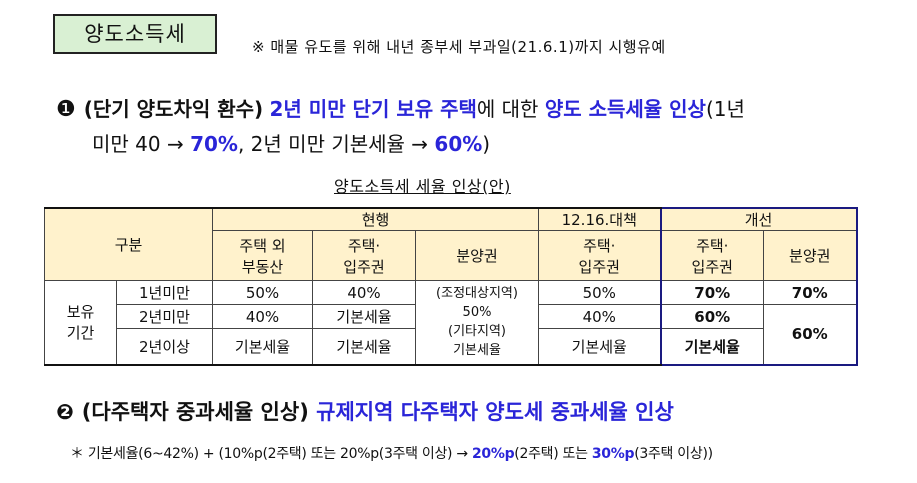 The height and width of the screenshot is (483, 917). What do you see at coordinates (625, 109) in the screenshot?
I see `item-1-highlight-raise: 양도 소득세율 인상` at bounding box center [625, 109].